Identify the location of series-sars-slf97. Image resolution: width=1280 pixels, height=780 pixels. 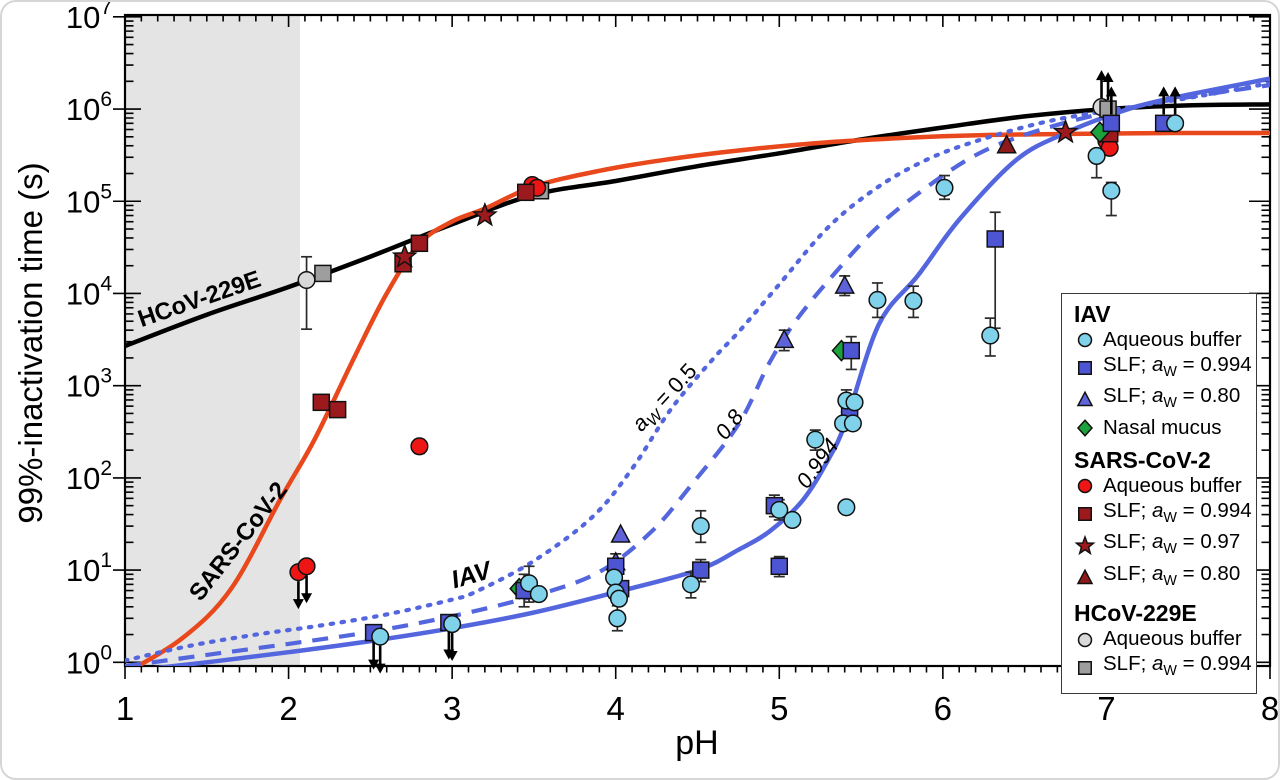
(735, 193).